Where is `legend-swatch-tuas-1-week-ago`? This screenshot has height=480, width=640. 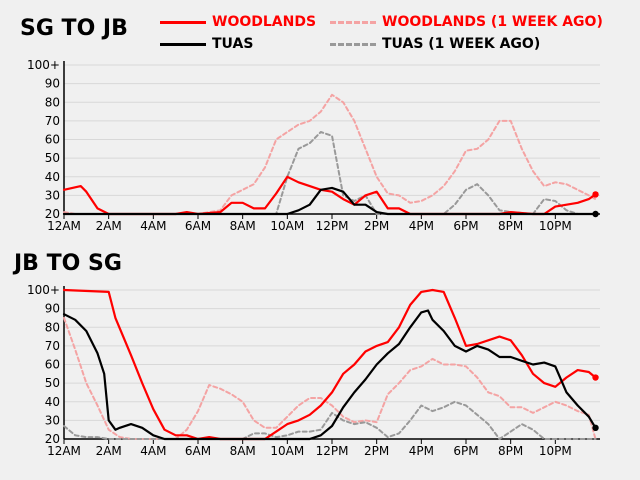 legend-swatch-tuas-1-week-ago is located at coordinates (353, 44).